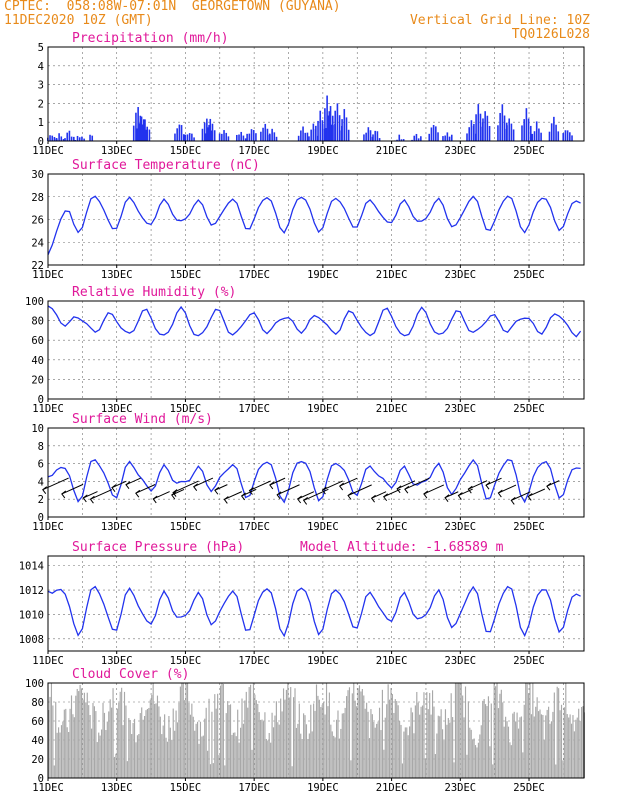  What do you see at coordinates (41, 447) in the screenshot?
I see `wind-ytick-label: 8` at bounding box center [41, 447].